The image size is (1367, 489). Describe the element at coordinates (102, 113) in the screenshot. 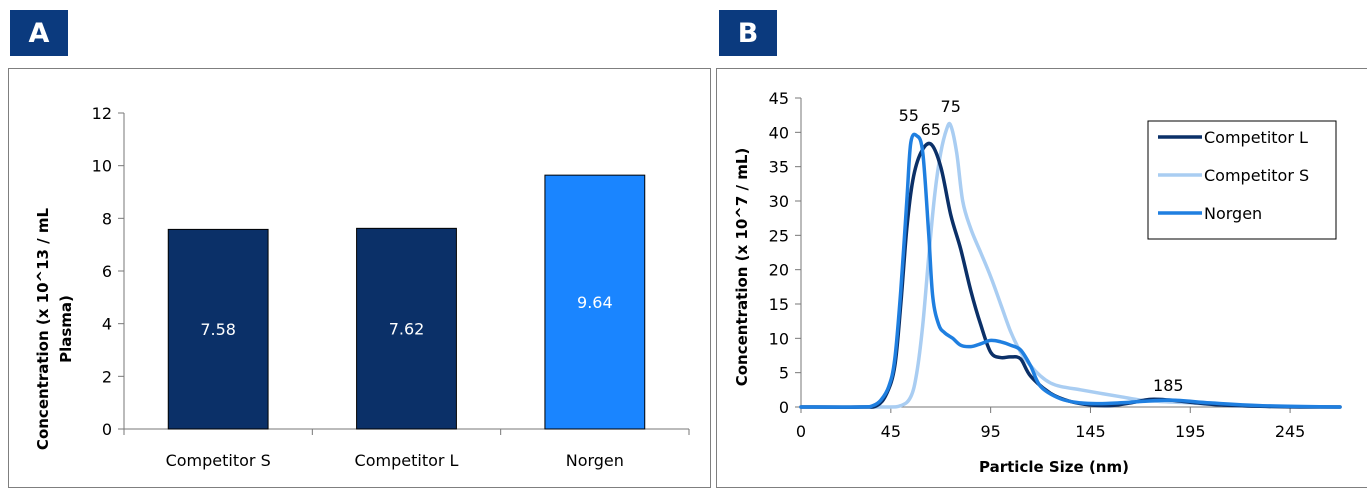

I see `y-tick-label: 12` at that location.